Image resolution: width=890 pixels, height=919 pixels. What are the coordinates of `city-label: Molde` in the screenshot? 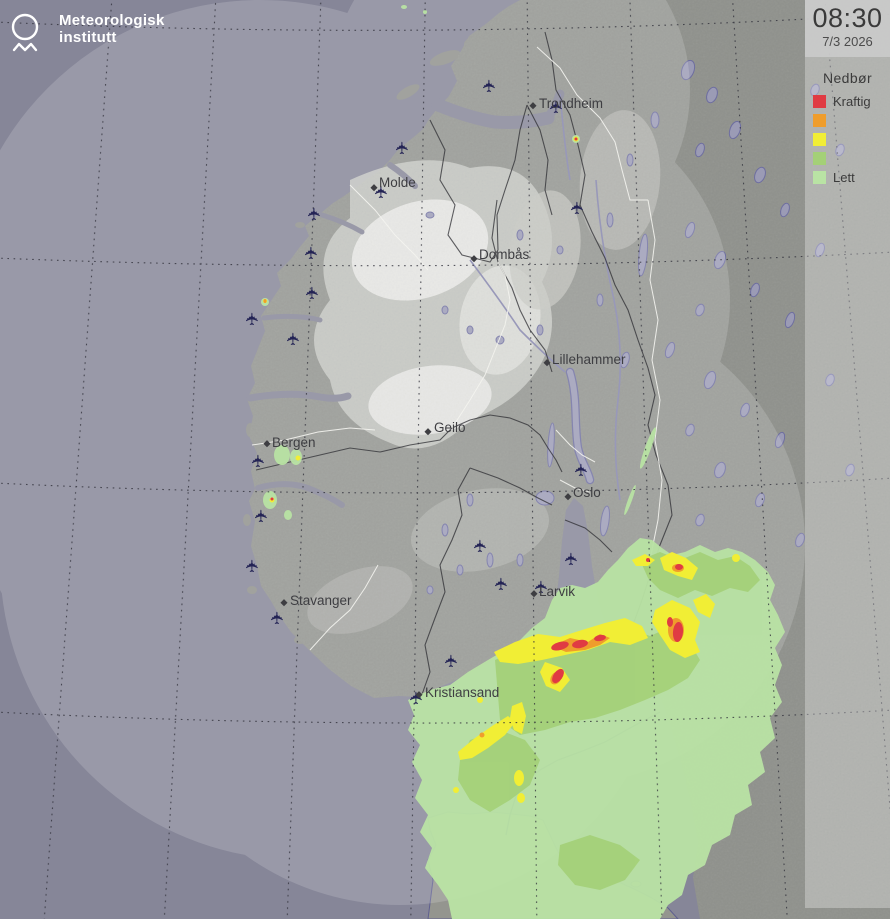 It's located at (397, 182).